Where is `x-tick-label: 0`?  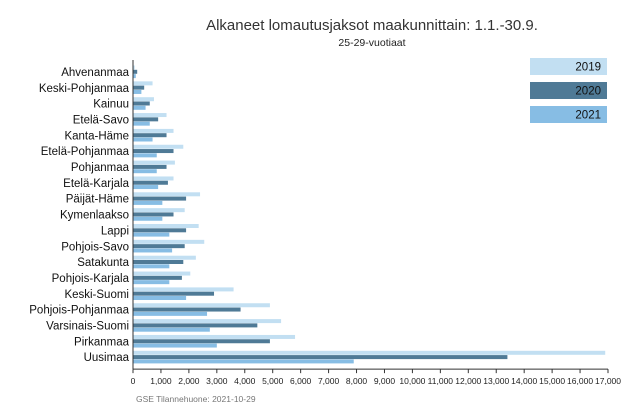
x-tick-label: 0 is located at coordinates (133, 381).